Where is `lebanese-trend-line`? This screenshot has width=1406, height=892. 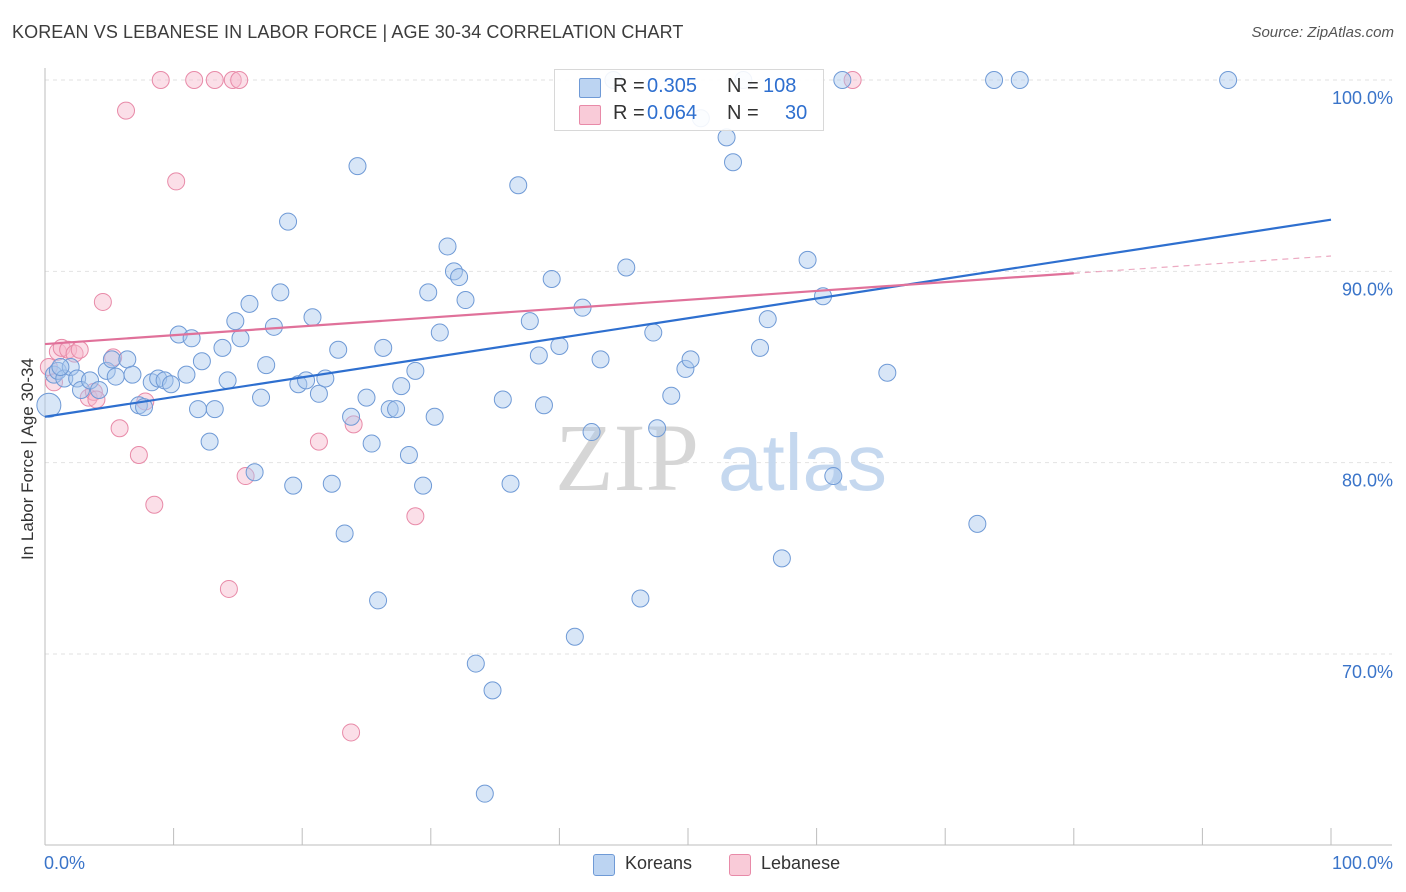
lebanese-trend-line is located at coordinates (559, 309).